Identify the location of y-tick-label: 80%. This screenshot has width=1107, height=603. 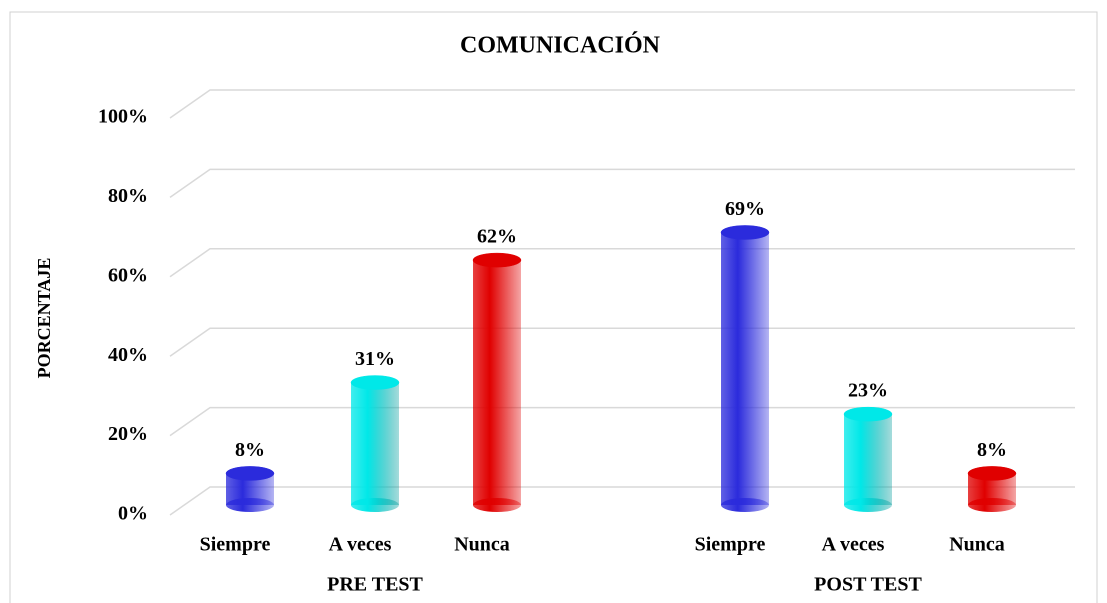
(128, 196).